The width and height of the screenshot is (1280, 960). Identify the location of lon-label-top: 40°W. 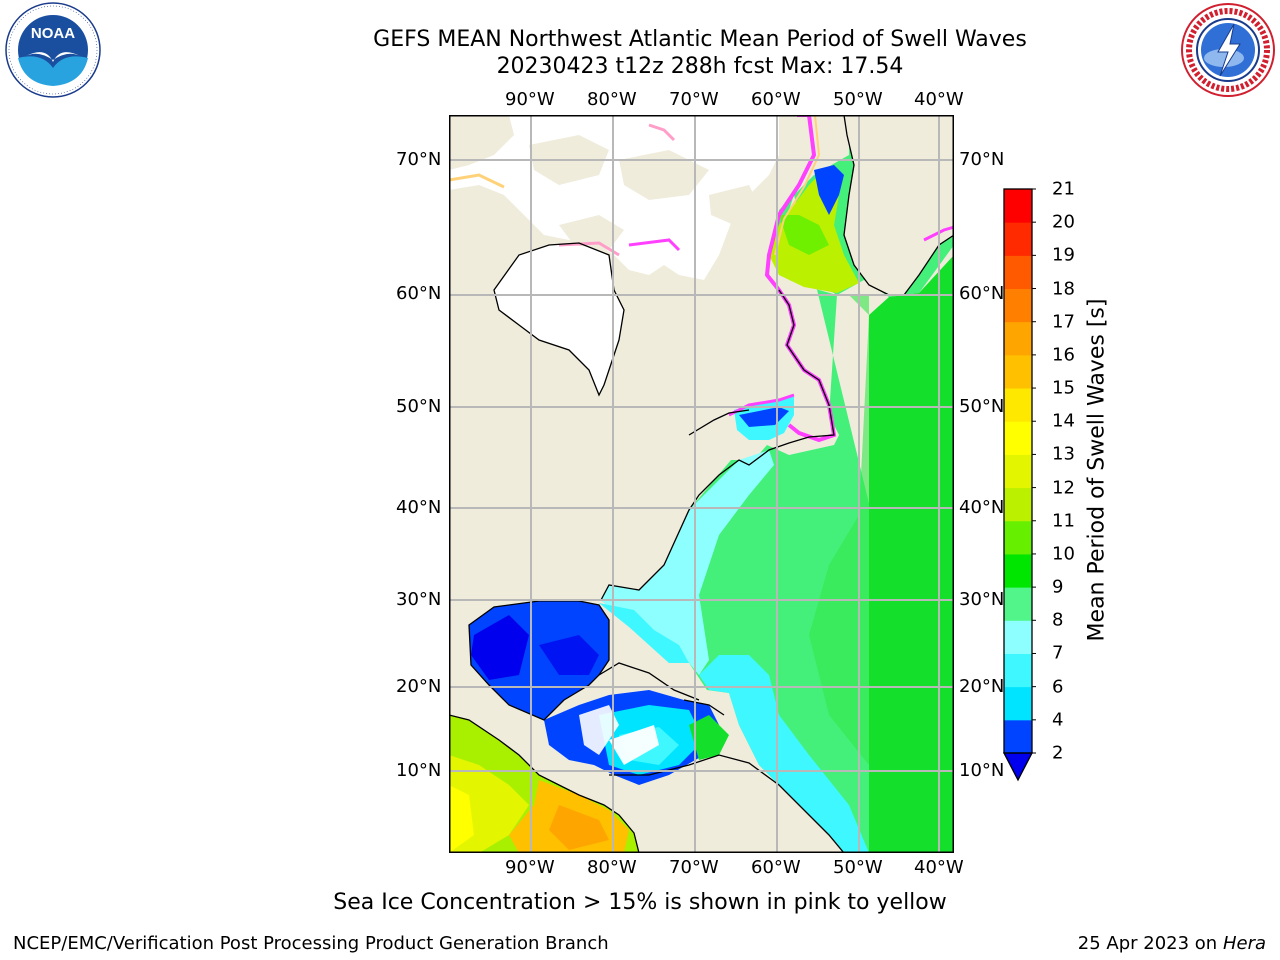
(939, 99).